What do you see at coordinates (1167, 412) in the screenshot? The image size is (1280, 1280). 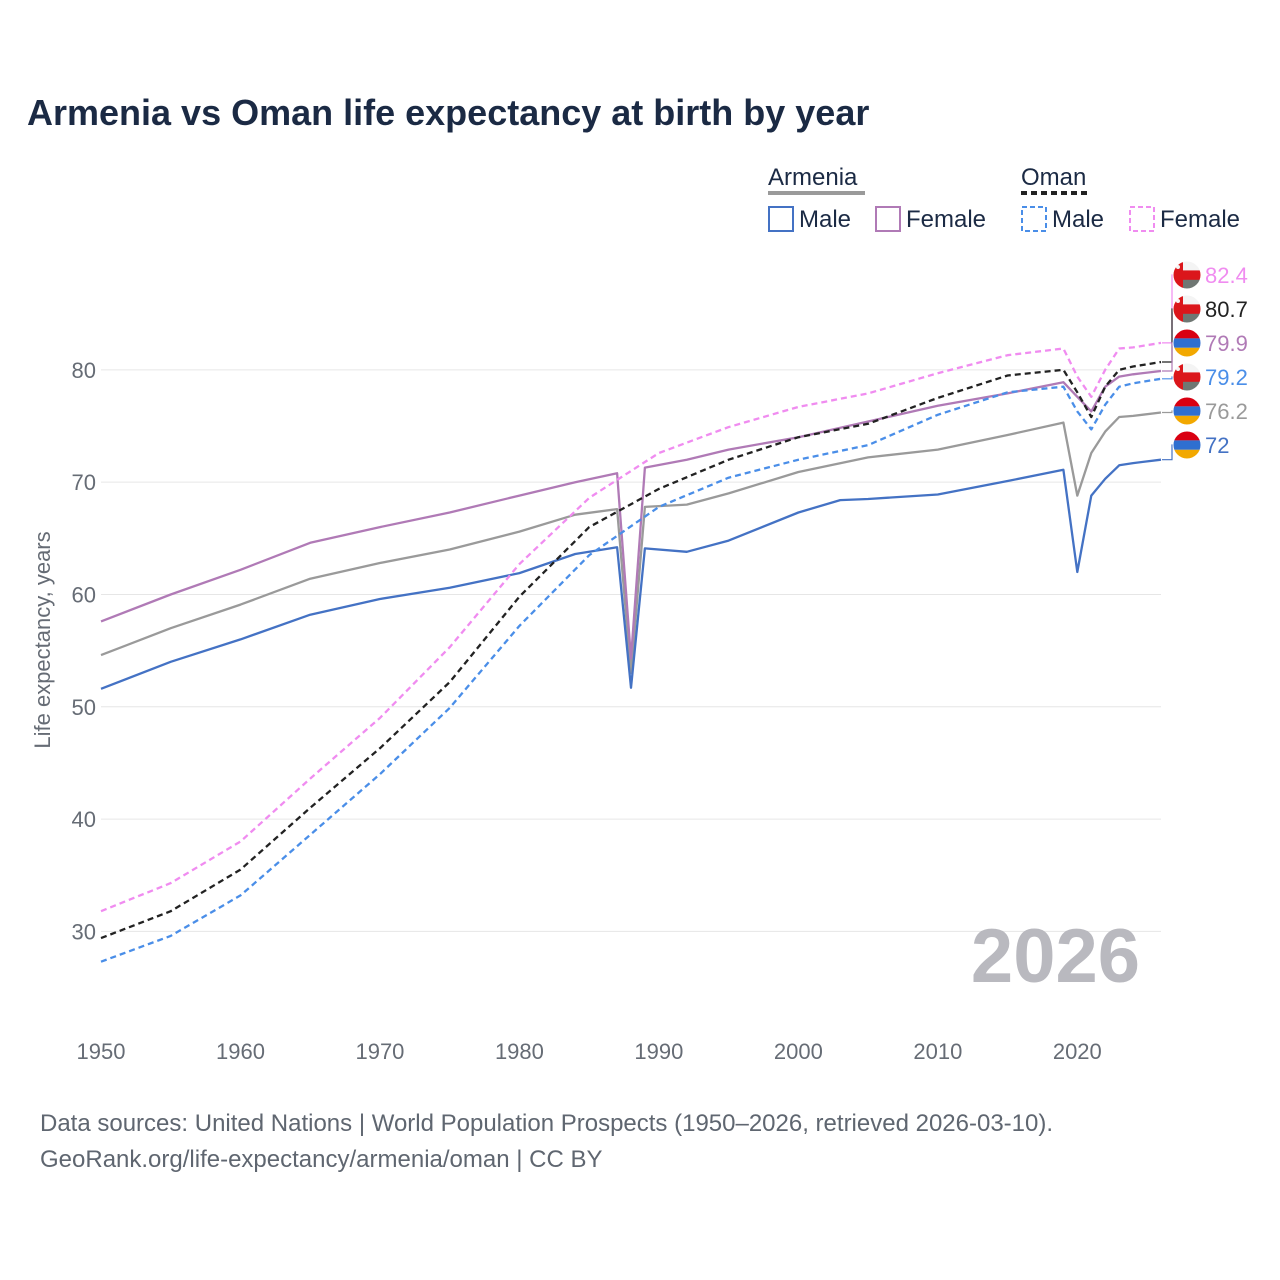 I see `end-connector-armenia_total` at bounding box center [1167, 412].